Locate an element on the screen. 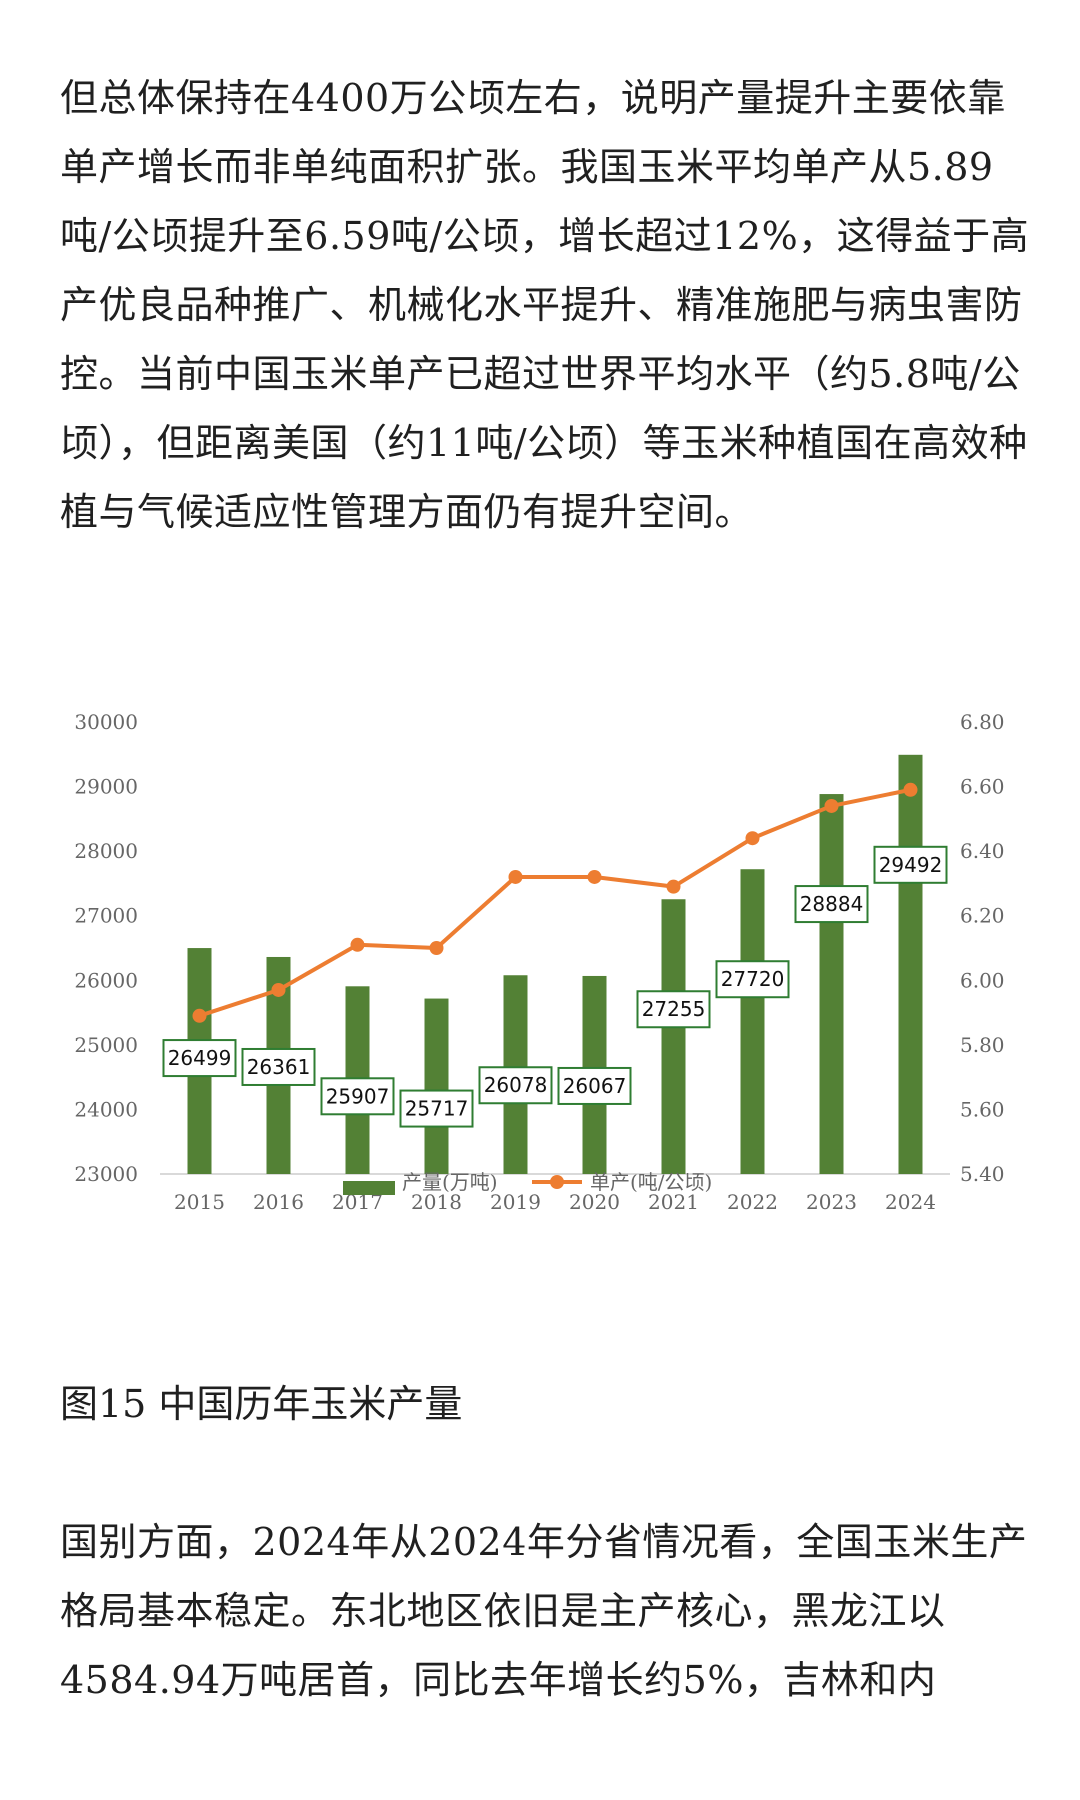 The image size is (1080, 1800). bar-data-label: 26499 is located at coordinates (200, 1058).